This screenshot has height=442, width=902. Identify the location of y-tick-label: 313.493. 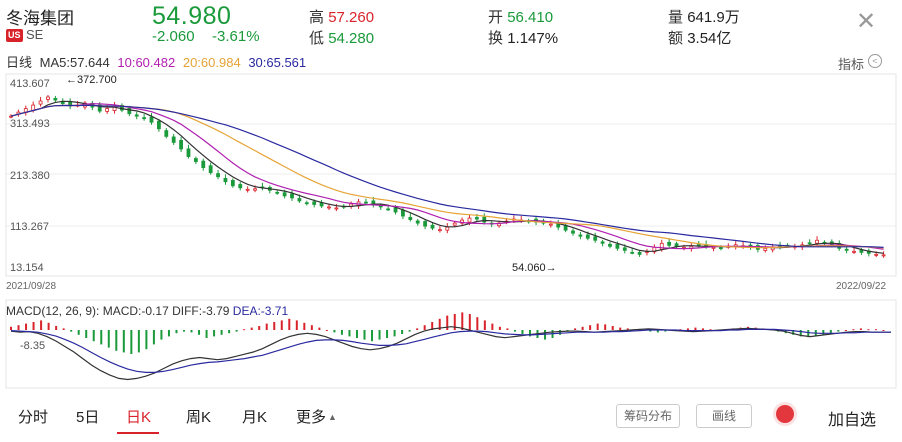
(30, 124).